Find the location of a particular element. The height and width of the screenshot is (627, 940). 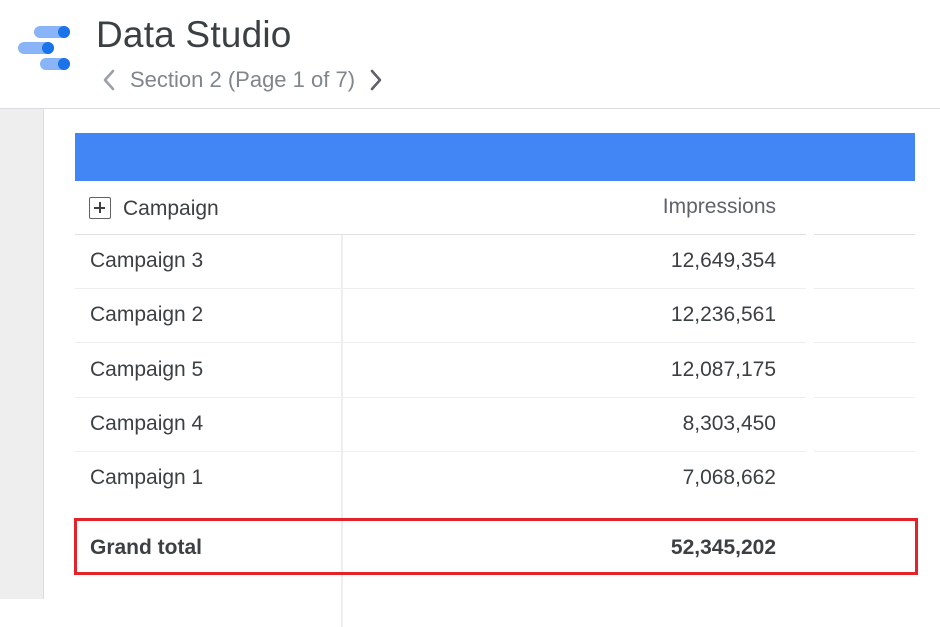

chevron-left-icon is located at coordinates (109, 80).